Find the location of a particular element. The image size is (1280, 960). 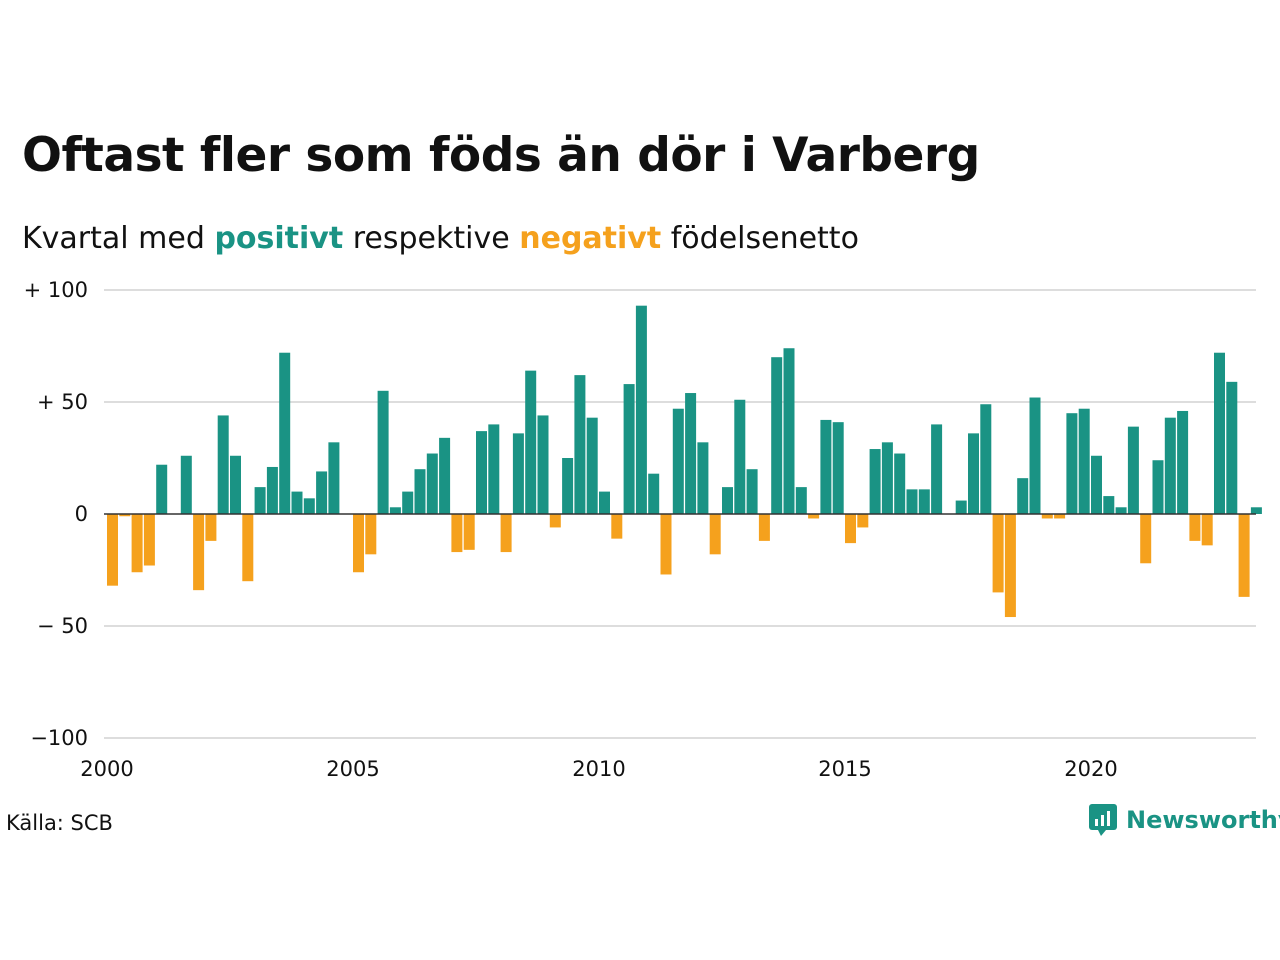

newsworthy-logo-icon is located at coordinates (1103, 820).